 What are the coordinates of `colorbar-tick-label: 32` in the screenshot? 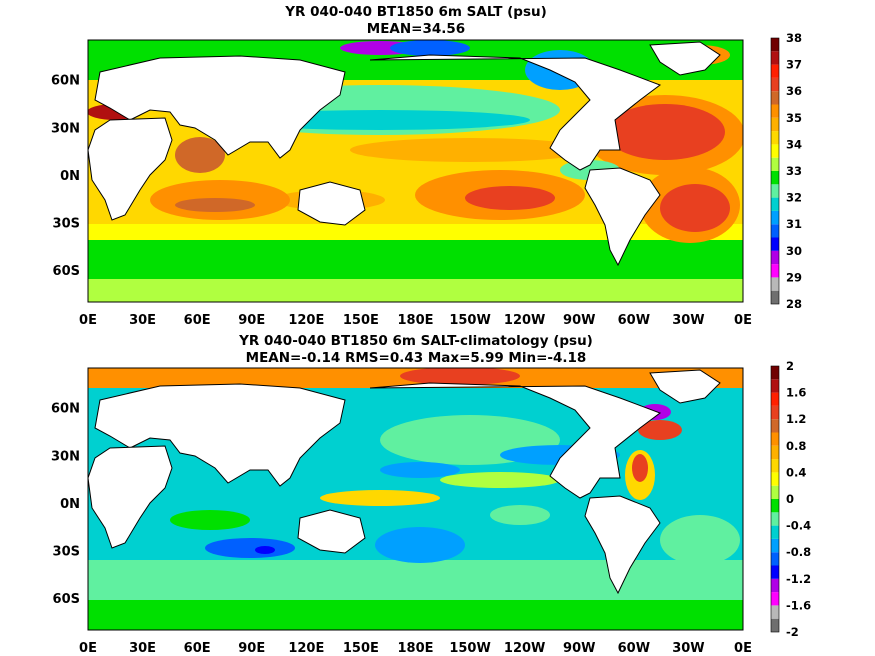 It's located at (794, 198).